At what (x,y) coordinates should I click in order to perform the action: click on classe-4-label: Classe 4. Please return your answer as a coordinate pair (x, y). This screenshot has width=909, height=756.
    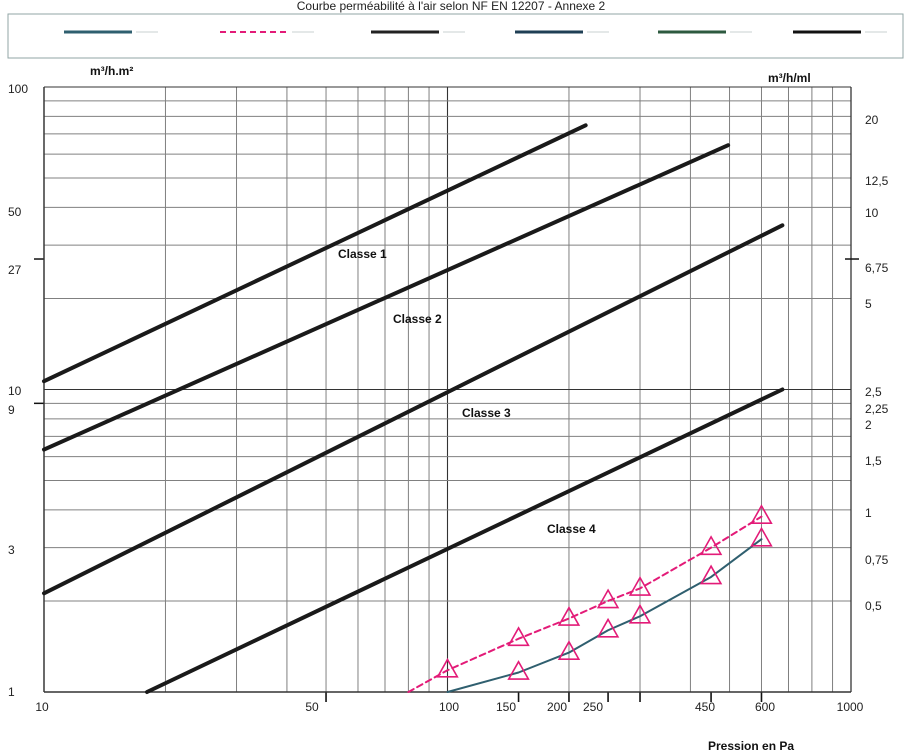
    Looking at the image, I should click on (571, 529).